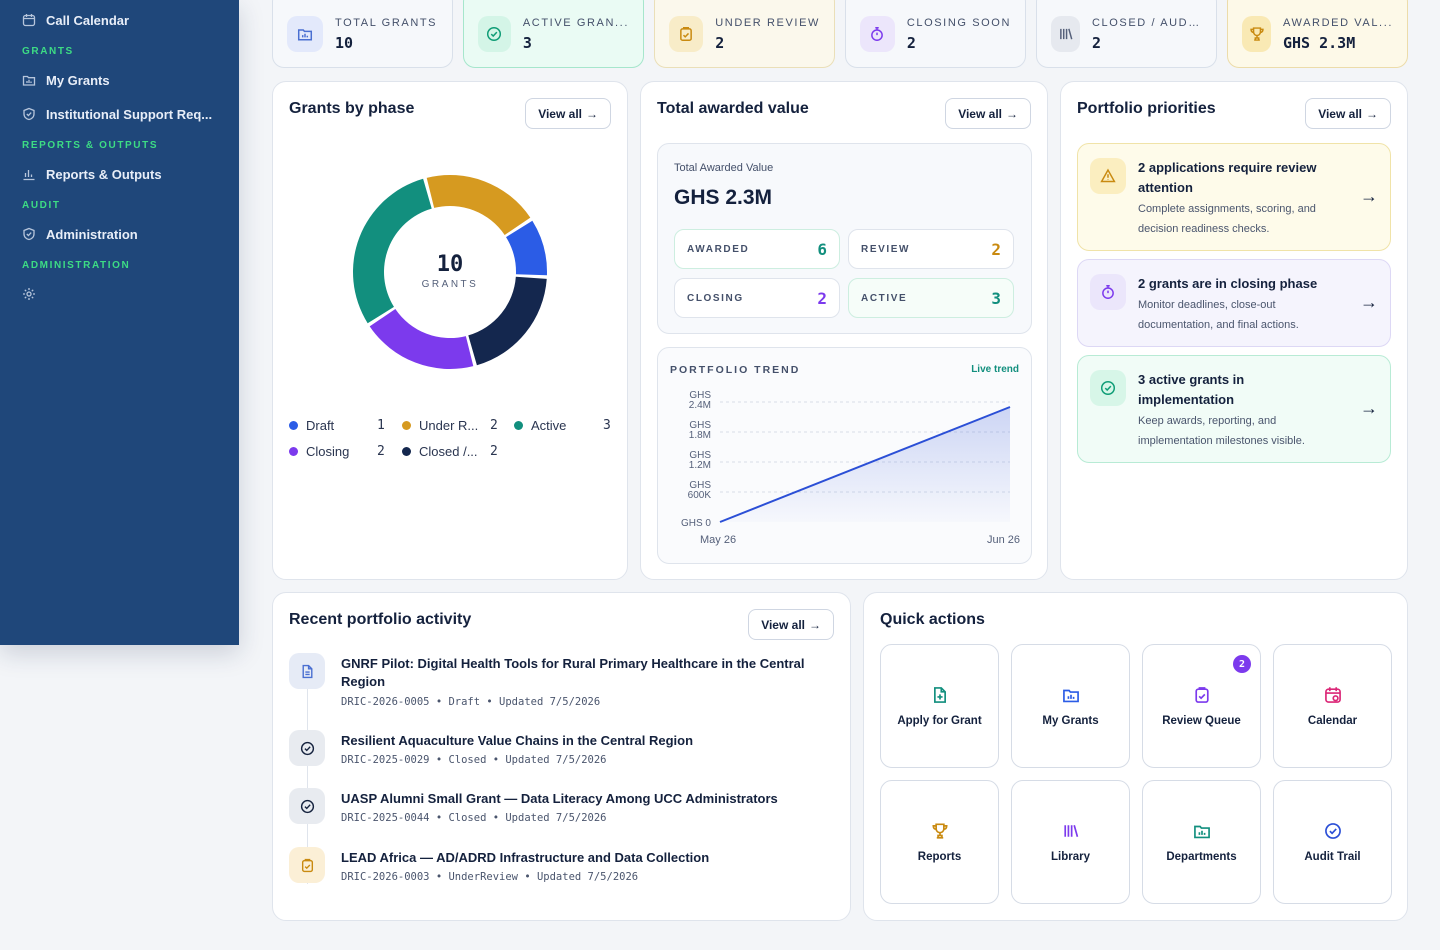 This screenshot has width=1440, height=950. I want to click on calendar-icon, so click(1333, 695).